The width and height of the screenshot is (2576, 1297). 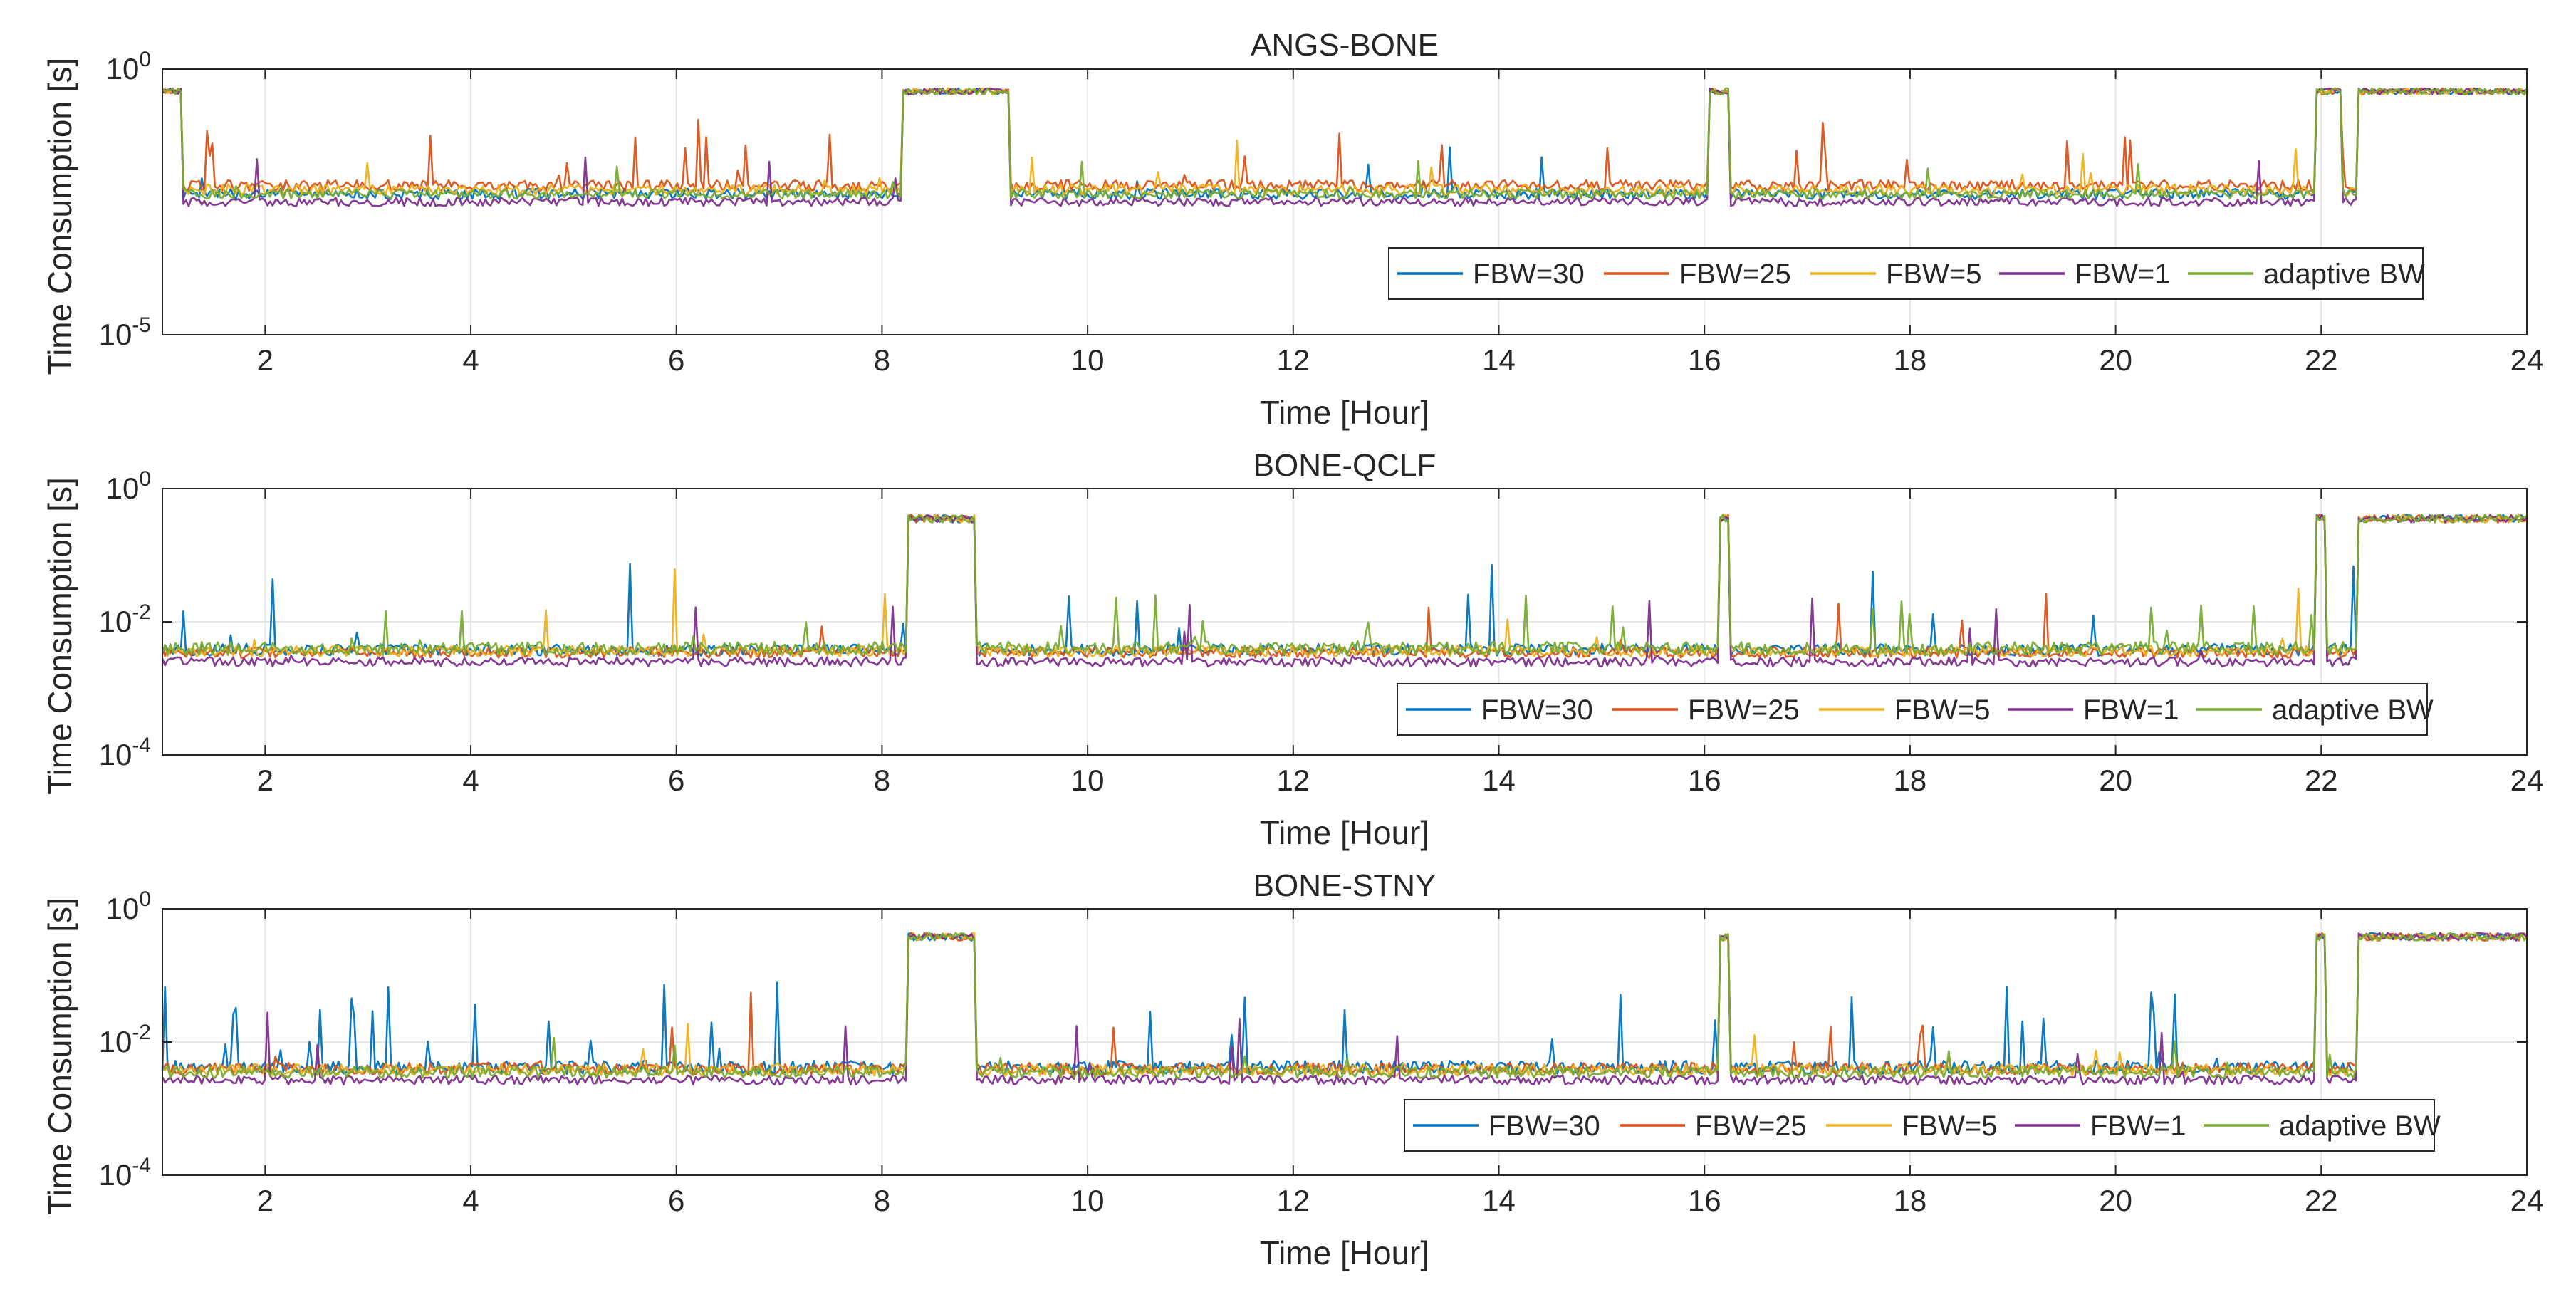 What do you see at coordinates (1345, 45) in the screenshot?
I see `chart-title: ANGS-BONE` at bounding box center [1345, 45].